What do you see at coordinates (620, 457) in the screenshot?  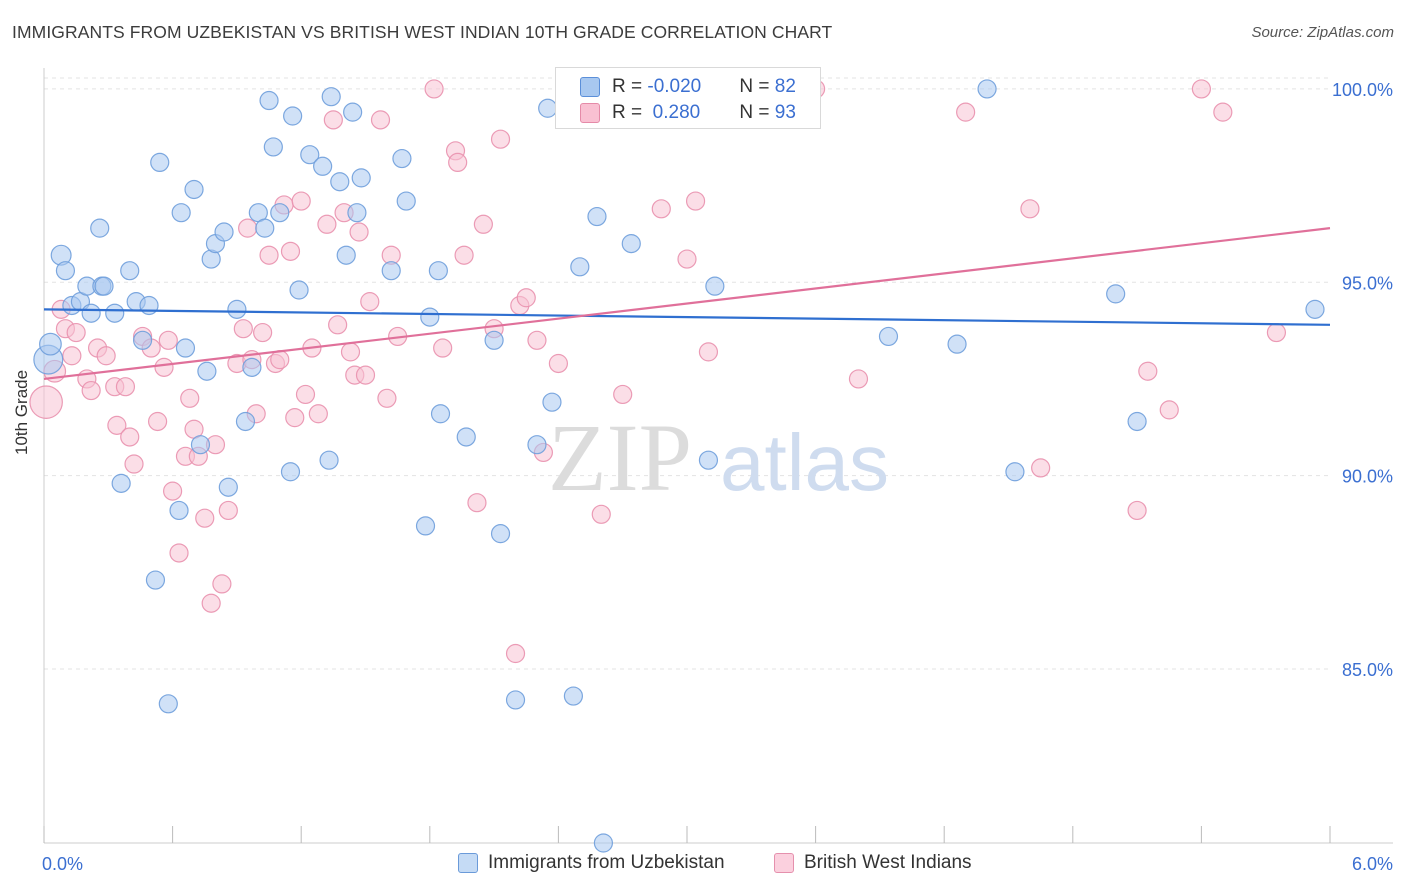 I see `watermark-zip: ZIP` at bounding box center [620, 457].